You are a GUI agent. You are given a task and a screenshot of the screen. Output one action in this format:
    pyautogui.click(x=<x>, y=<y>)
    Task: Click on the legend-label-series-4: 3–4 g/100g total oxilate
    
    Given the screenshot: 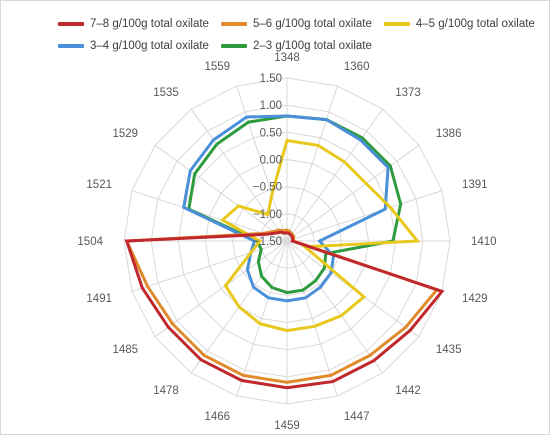 What is the action you would take?
    pyautogui.click(x=149, y=46)
    